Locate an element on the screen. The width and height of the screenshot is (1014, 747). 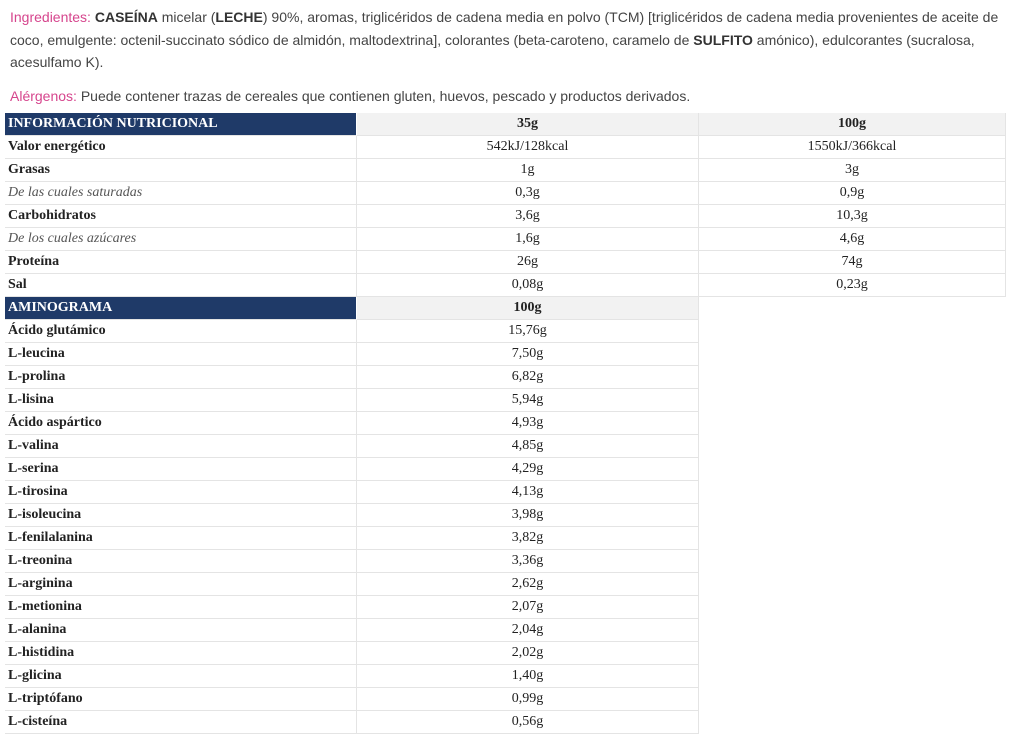
amino-acid-value-100g: 3,98g is located at coordinates (528, 515).